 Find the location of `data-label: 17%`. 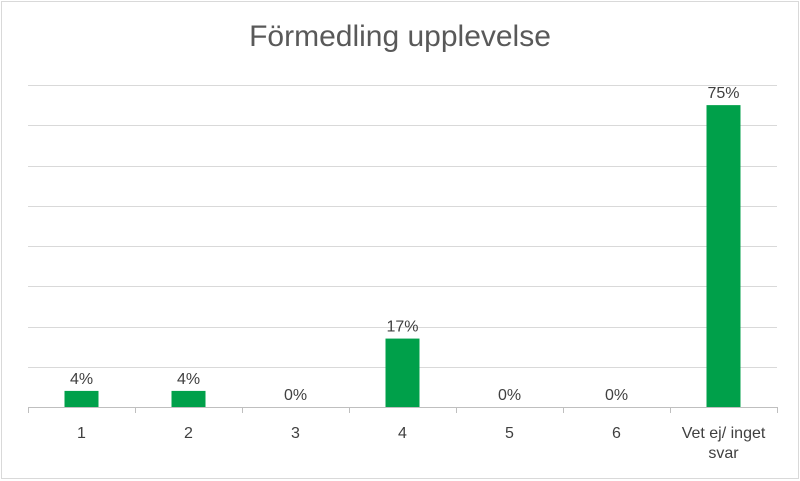

data-label: 17% is located at coordinates (402, 327).